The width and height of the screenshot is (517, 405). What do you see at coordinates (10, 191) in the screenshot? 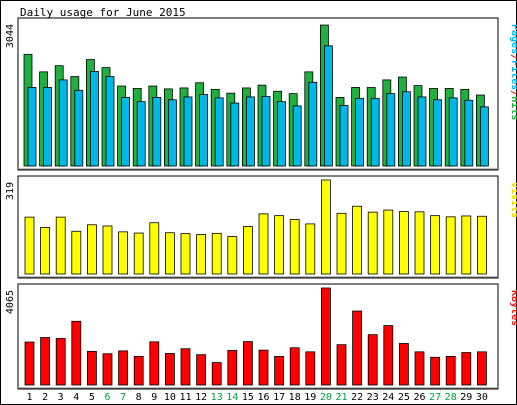
I see `panel-max-label: 319` at bounding box center [10, 191].